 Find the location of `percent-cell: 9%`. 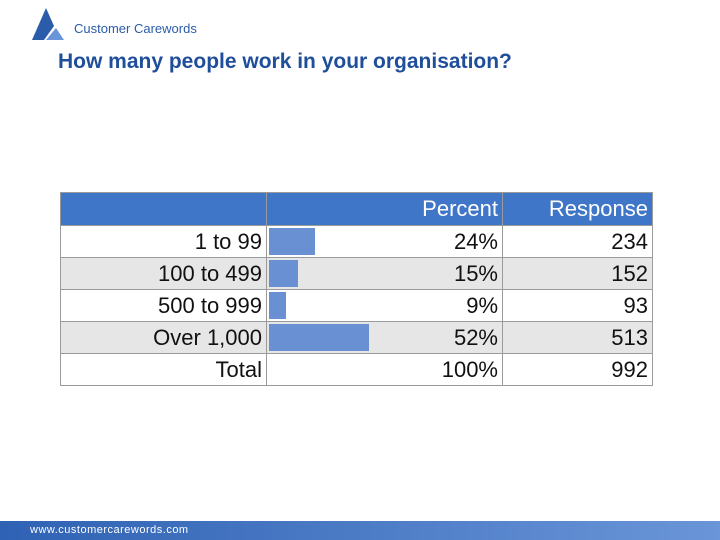

percent-cell: 9% is located at coordinates (384, 305).